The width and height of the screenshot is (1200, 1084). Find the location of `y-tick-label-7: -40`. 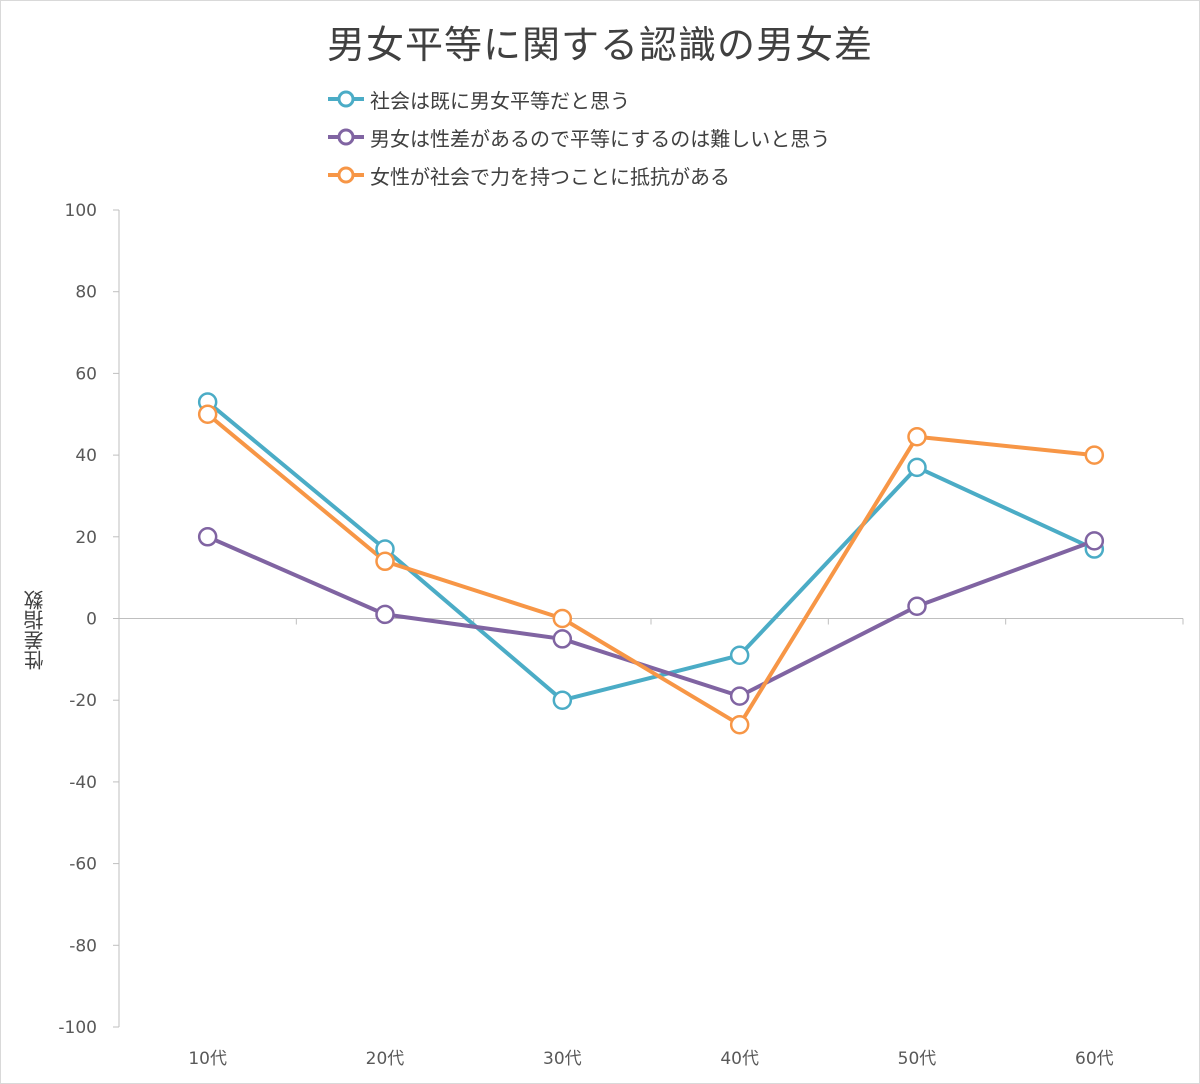

y-tick-label-7: -40 is located at coordinates (83, 783).